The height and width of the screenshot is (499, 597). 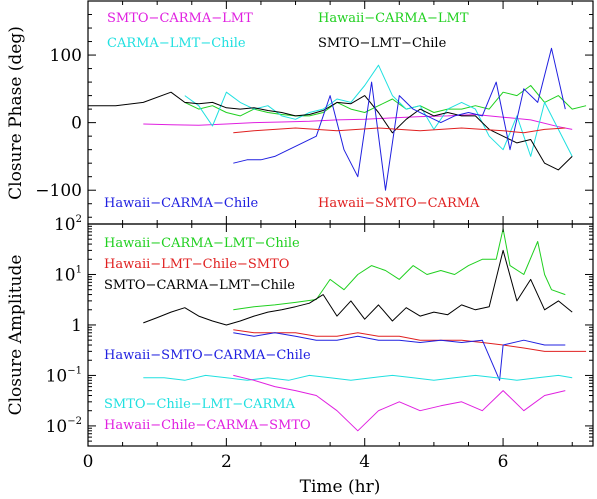 I want to click on amplitude-legend-entry: Hawaii−LMT−Chile−SMTO, so click(x=196, y=264).